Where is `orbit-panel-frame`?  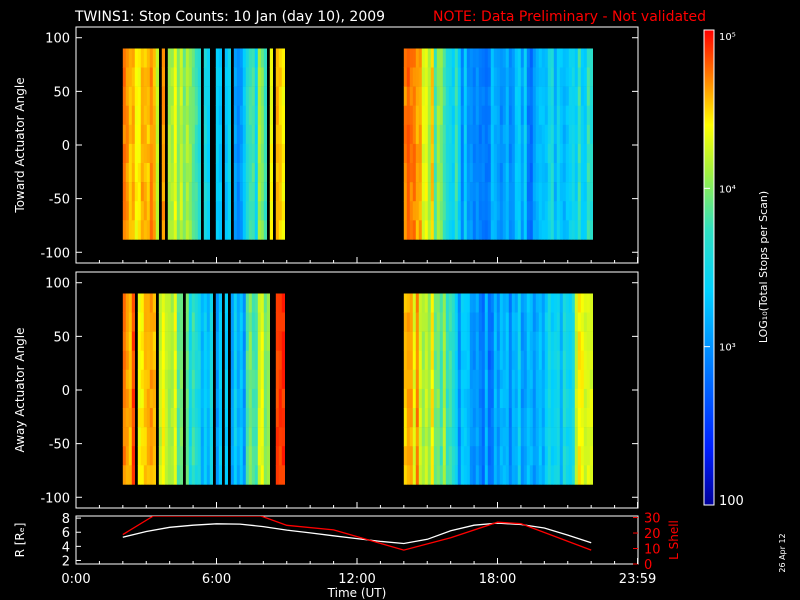
orbit-panel-frame is located at coordinates (357, 540).